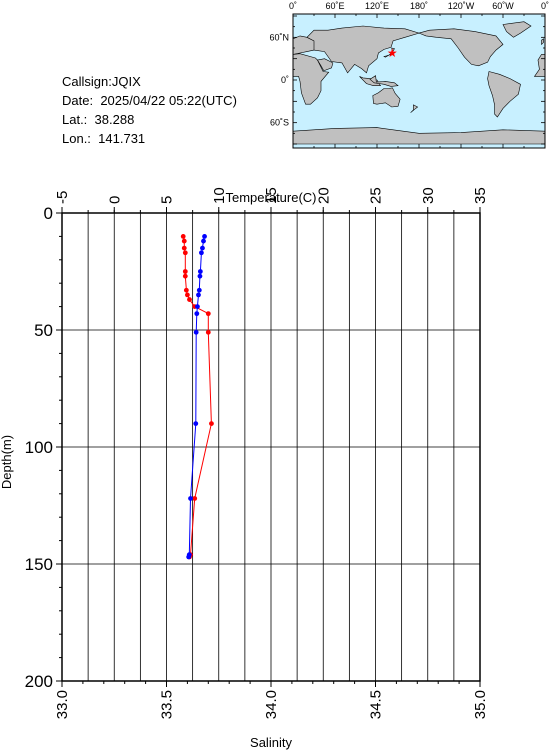  What do you see at coordinates (279, 123) in the screenshot?
I see `map-lat-label: 60˚S` at bounding box center [279, 123].